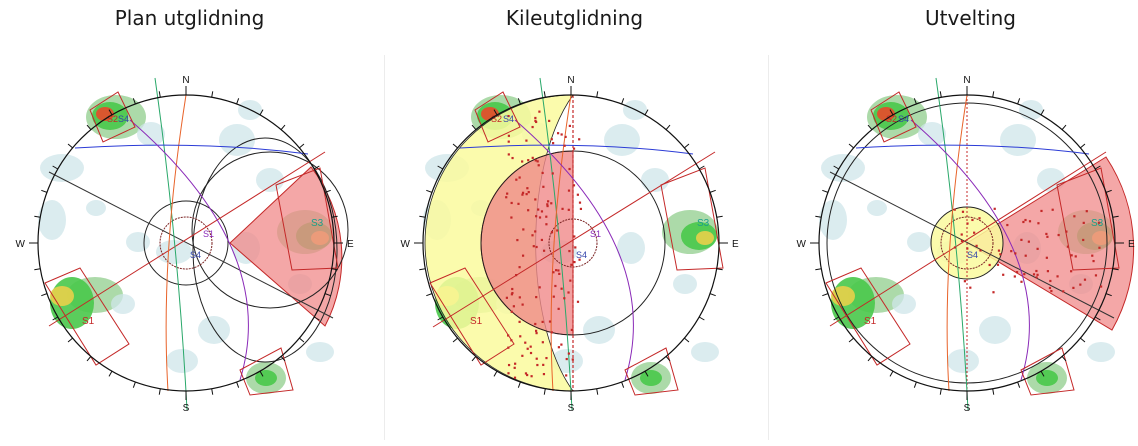 The image size is (1138, 446). I want to click on set-label-s2: S2, so click(496, 119).